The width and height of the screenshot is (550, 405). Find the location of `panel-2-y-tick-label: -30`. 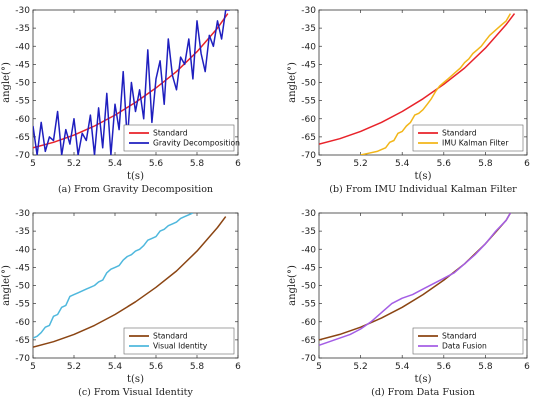

panel-2-y-tick-label: -30 is located at coordinates (308, 11).